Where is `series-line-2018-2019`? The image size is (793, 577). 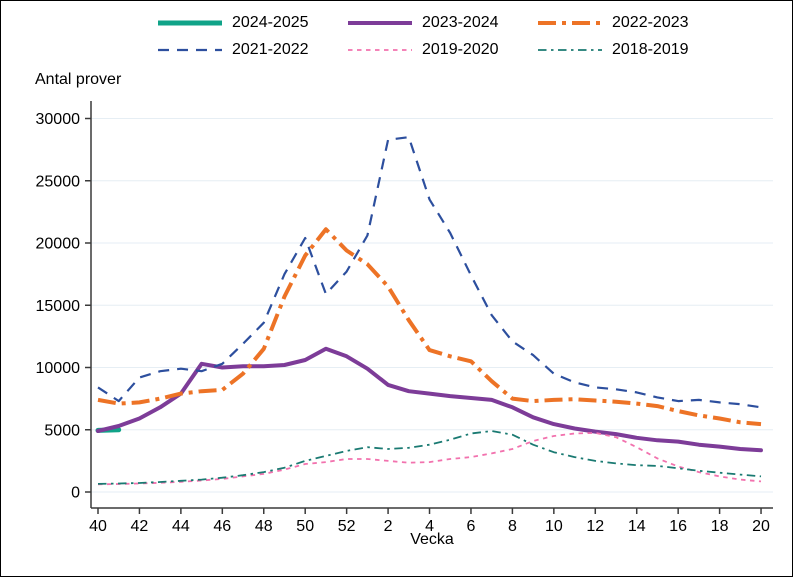 series-line-2018-2019 is located at coordinates (429, 457).